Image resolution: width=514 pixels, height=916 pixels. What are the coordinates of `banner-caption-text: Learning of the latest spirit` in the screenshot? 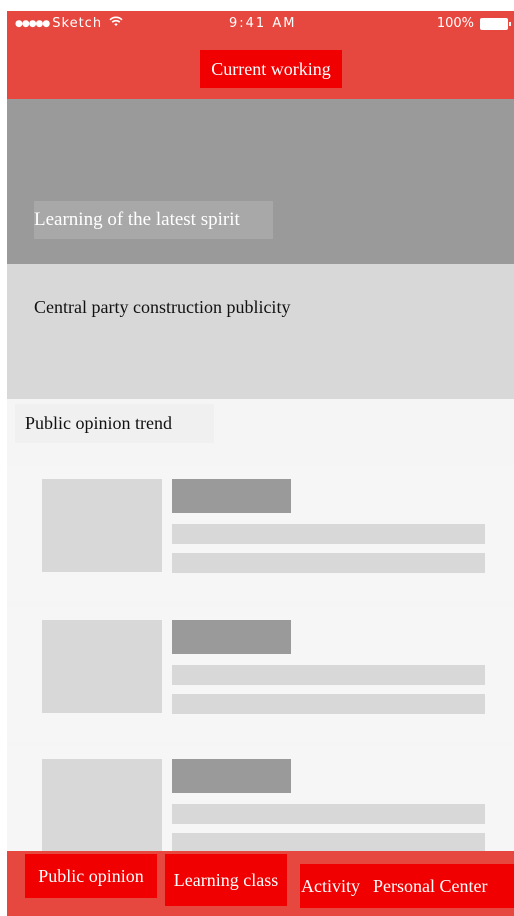 It's located at (137, 219).